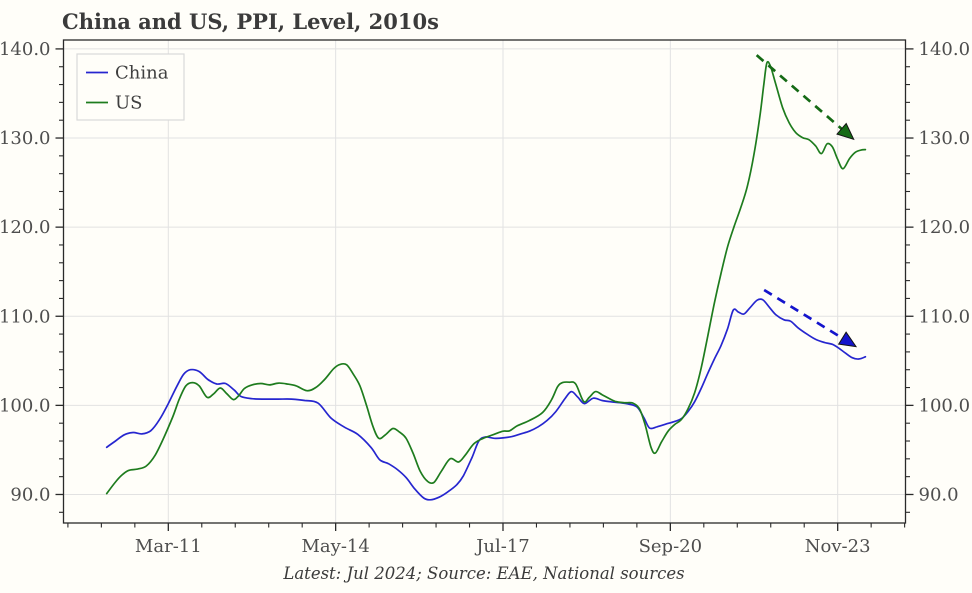 This screenshot has width=972, height=593. Describe the element at coordinates (945, 138) in the screenshot. I see `y-tick-label-right: 130.0` at that location.